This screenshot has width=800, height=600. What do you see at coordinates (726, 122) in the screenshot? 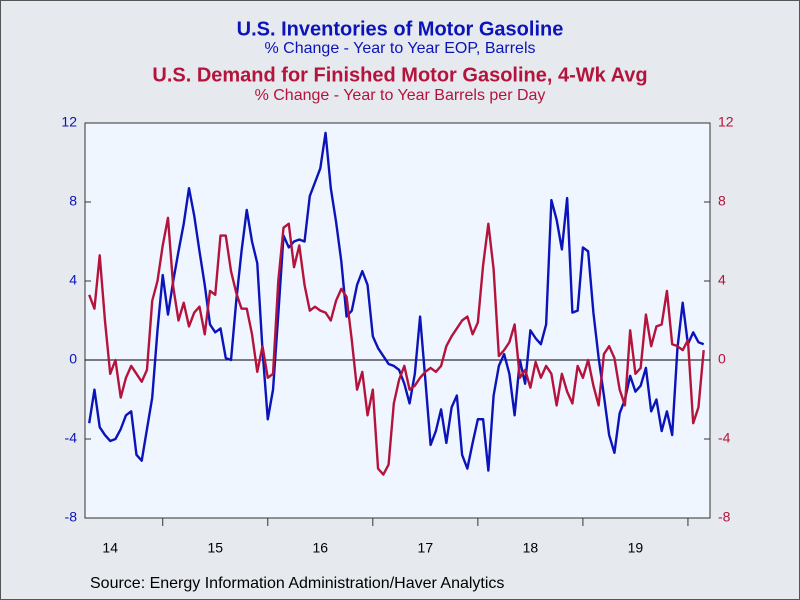
I see `y2-tick-label: 12` at bounding box center [726, 122].